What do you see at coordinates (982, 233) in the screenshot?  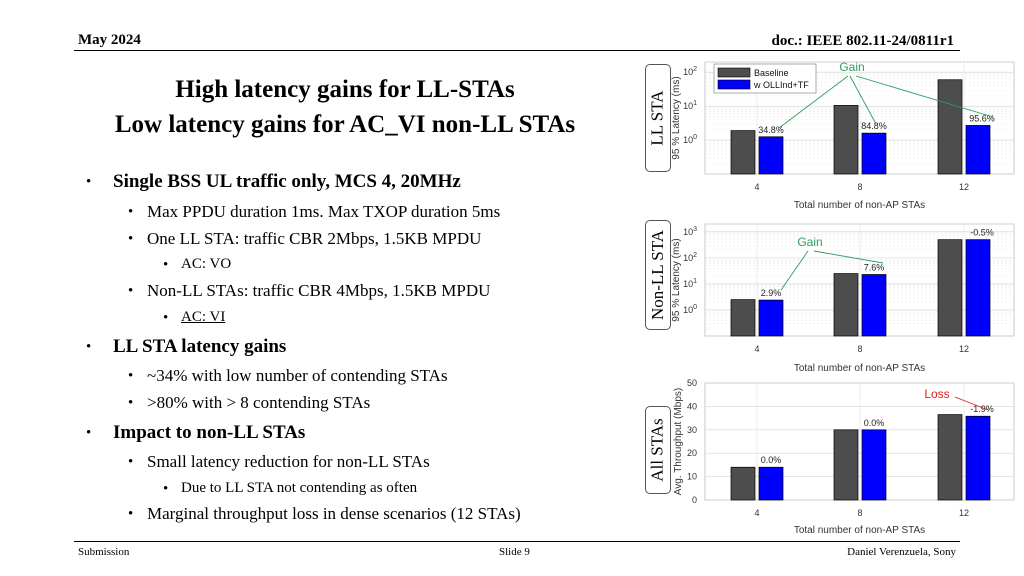 I see `data-label: -0.5%` at bounding box center [982, 233].